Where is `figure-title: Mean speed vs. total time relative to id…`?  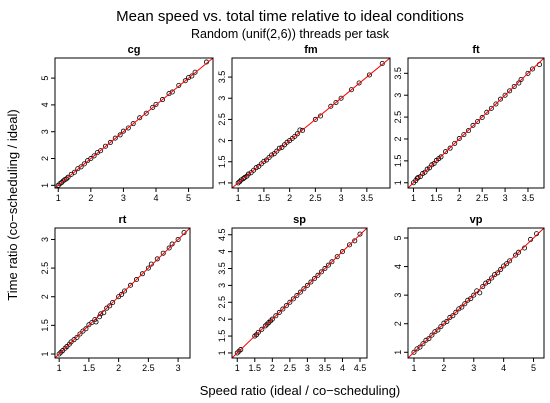
figure-title: Mean speed vs. total time relative to id… is located at coordinates (290, 16).